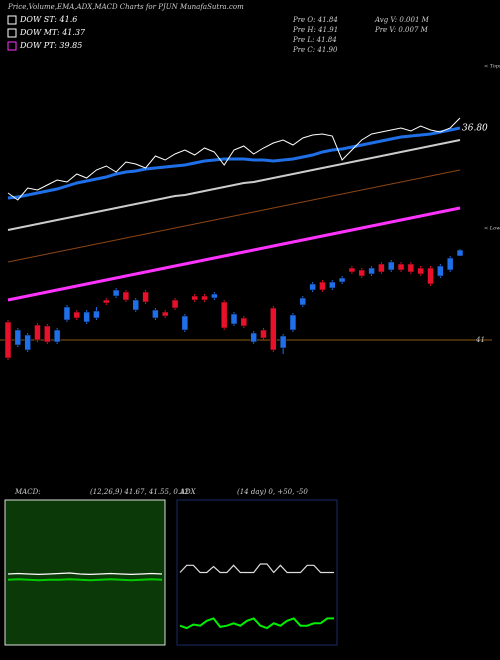 Image resolution: width=500 pixels, height=660 pixels. I want to click on legend-label: DOW PT: 39.85, so click(50, 45).